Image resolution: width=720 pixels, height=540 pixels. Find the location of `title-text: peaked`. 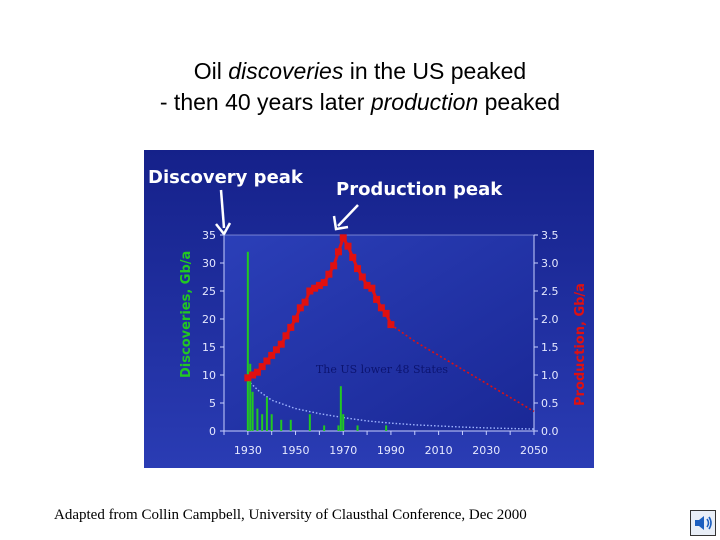

title-text: peaked is located at coordinates (519, 102).